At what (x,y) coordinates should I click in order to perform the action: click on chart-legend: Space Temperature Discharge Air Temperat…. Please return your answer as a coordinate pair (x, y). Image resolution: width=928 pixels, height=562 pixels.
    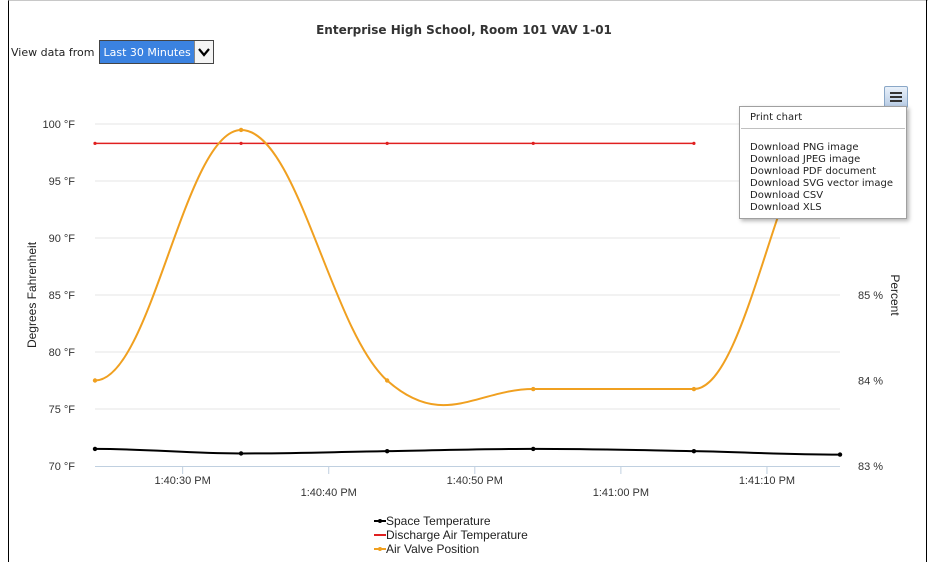
    Looking at the image, I should click on (451, 535).